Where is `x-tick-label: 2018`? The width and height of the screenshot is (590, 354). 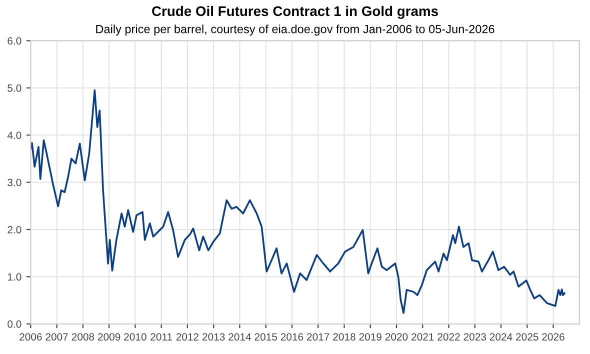 x-tick-label: 2018 is located at coordinates (344, 337).